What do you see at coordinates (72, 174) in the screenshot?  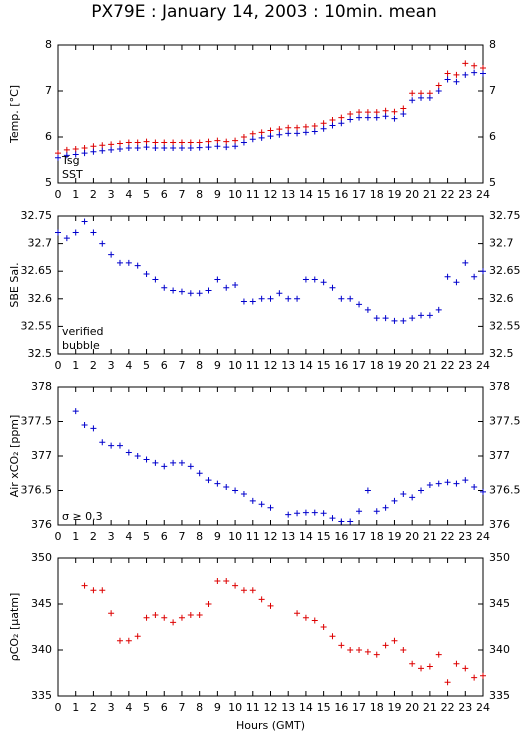 I see `legend-label: SST` at bounding box center [72, 174].